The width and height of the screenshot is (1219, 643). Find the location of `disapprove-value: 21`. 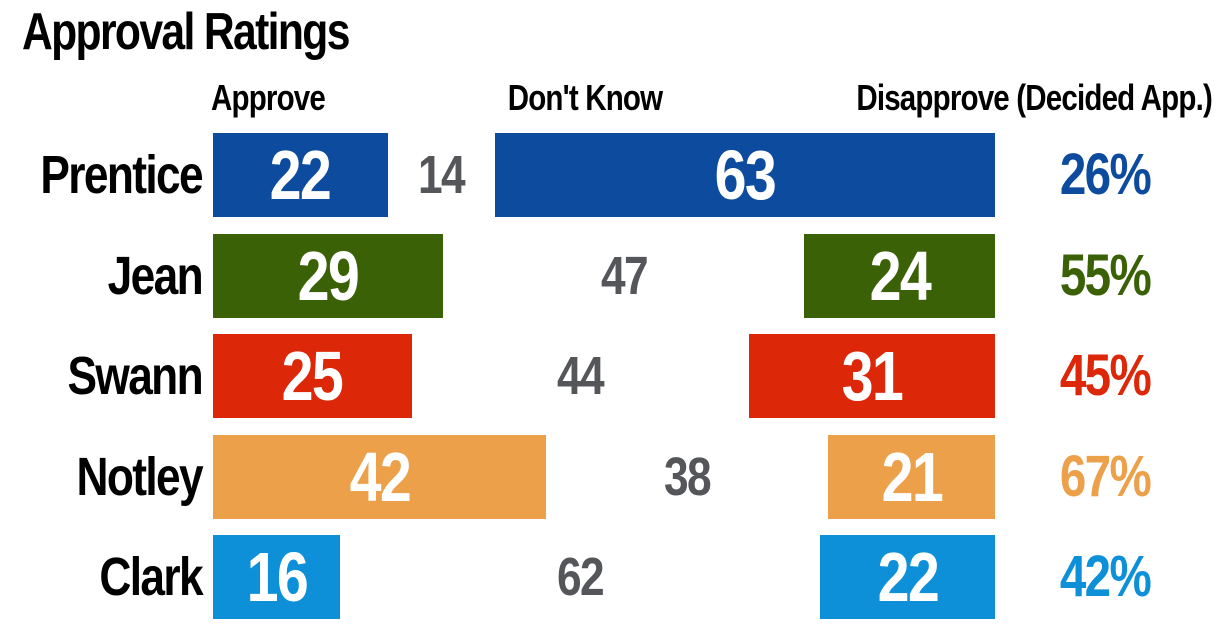

disapprove-value: 21 is located at coordinates (912, 476).